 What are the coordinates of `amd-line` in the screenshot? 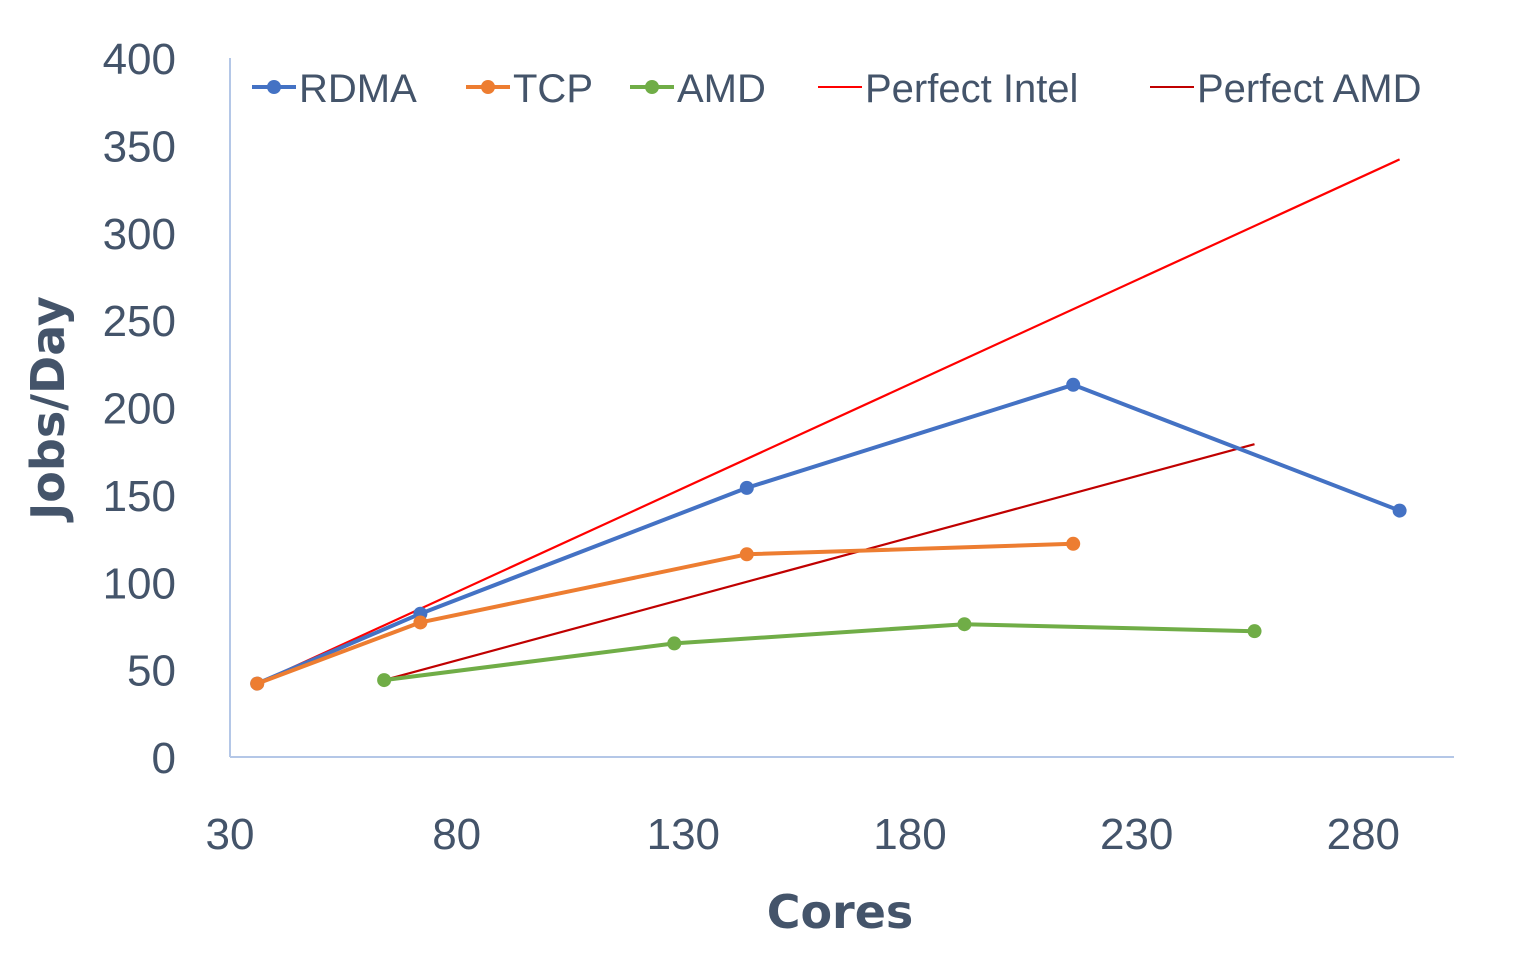 It's located at (819, 652).